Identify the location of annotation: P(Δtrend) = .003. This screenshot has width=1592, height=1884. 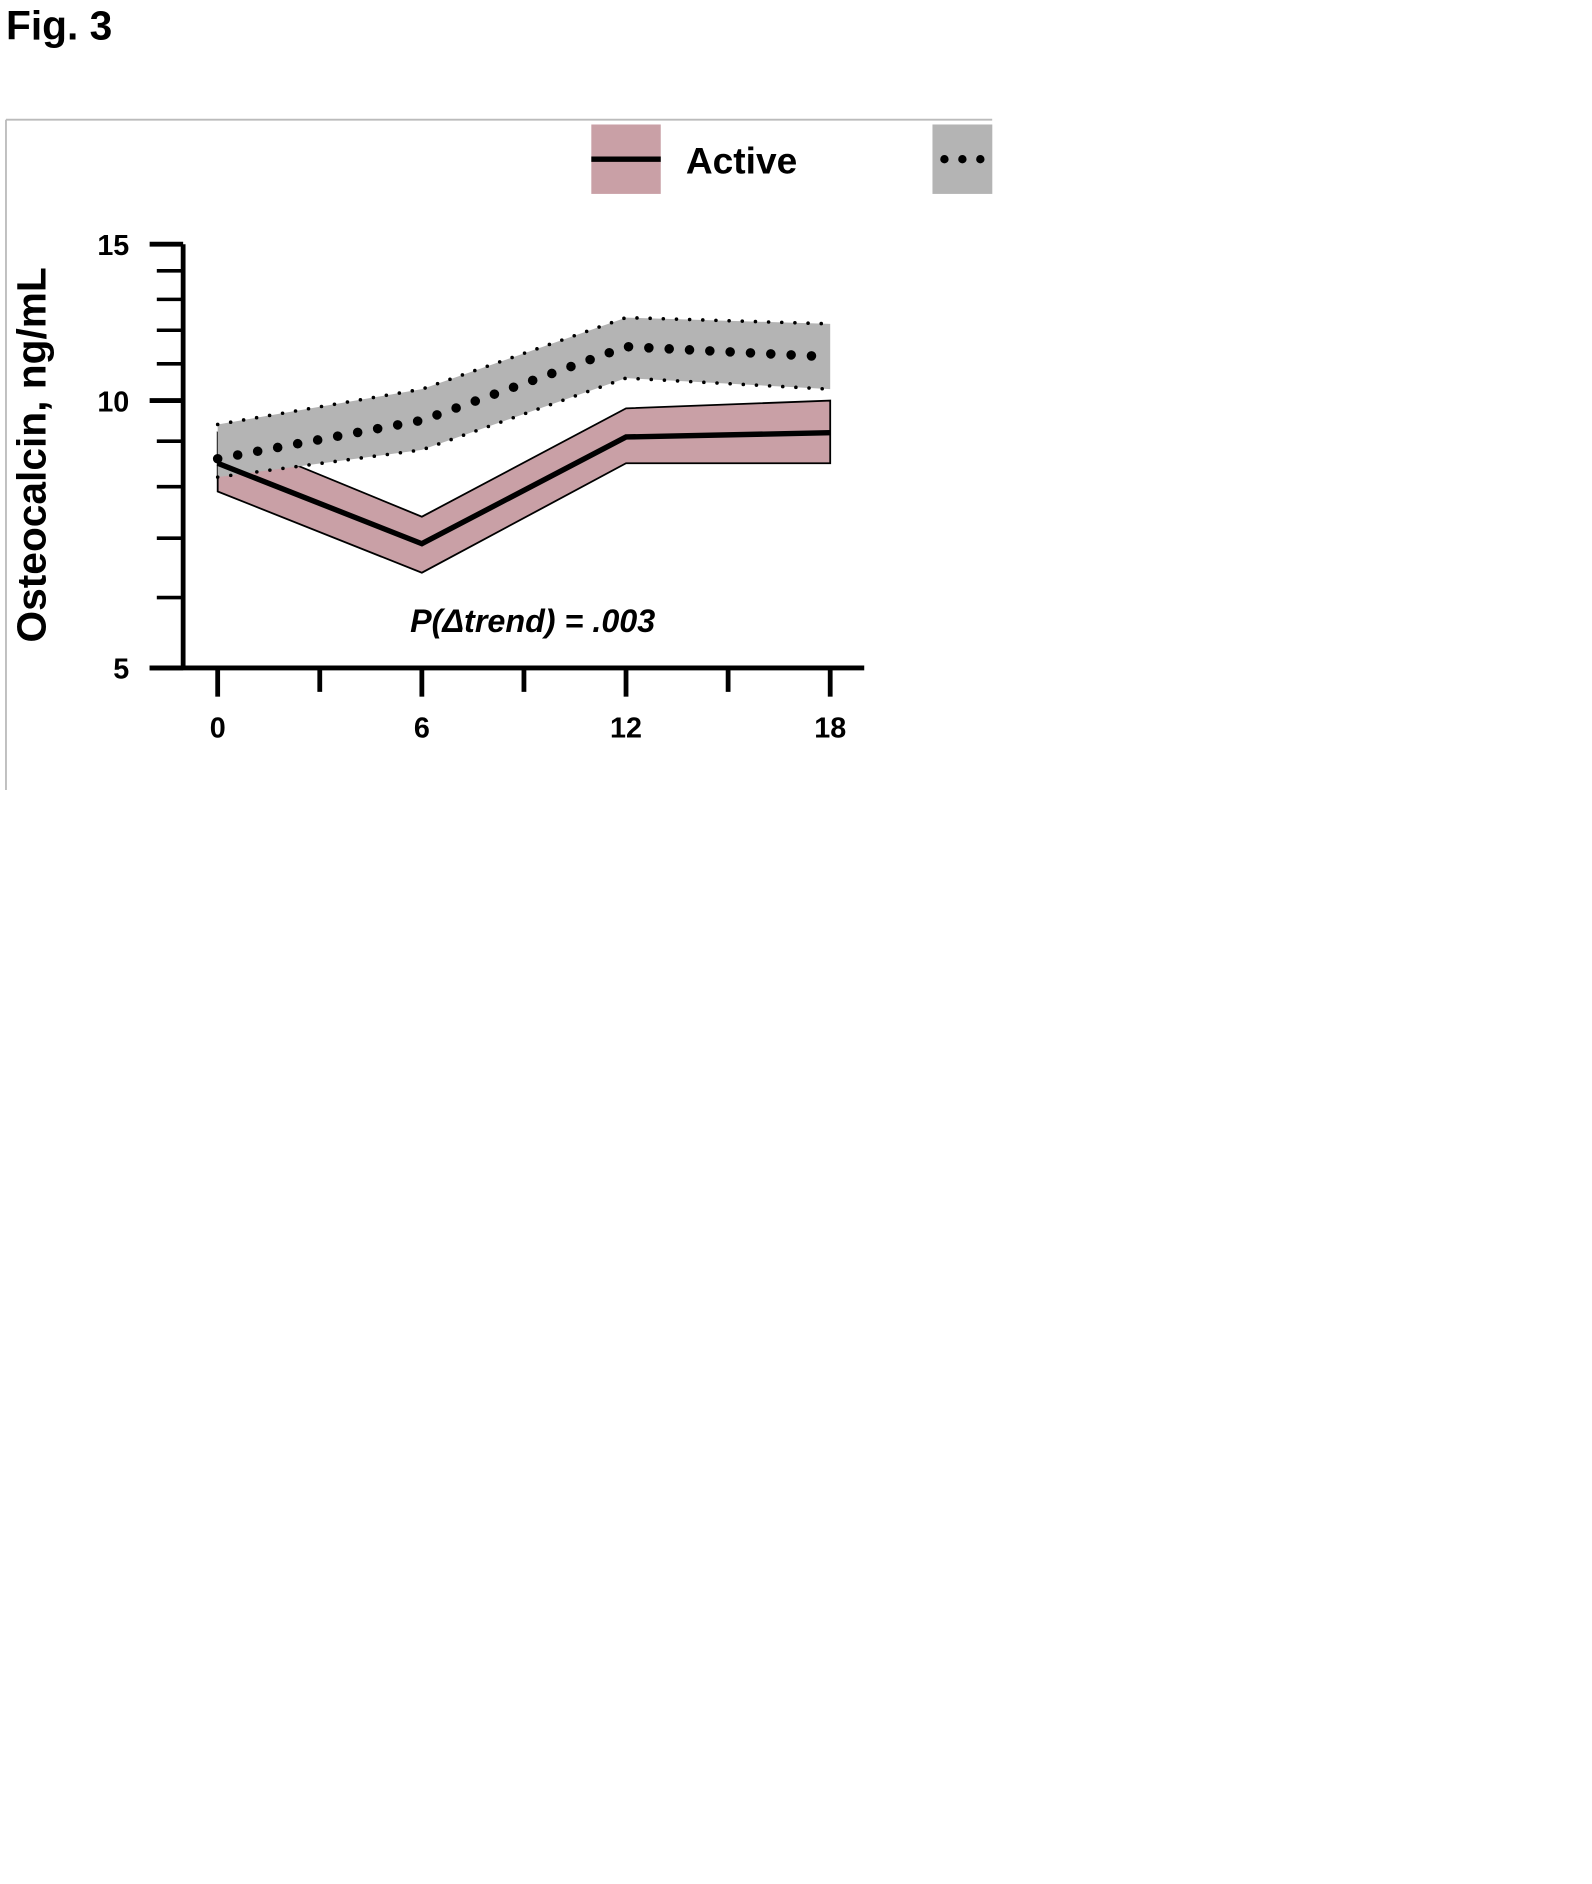
(532, 621).